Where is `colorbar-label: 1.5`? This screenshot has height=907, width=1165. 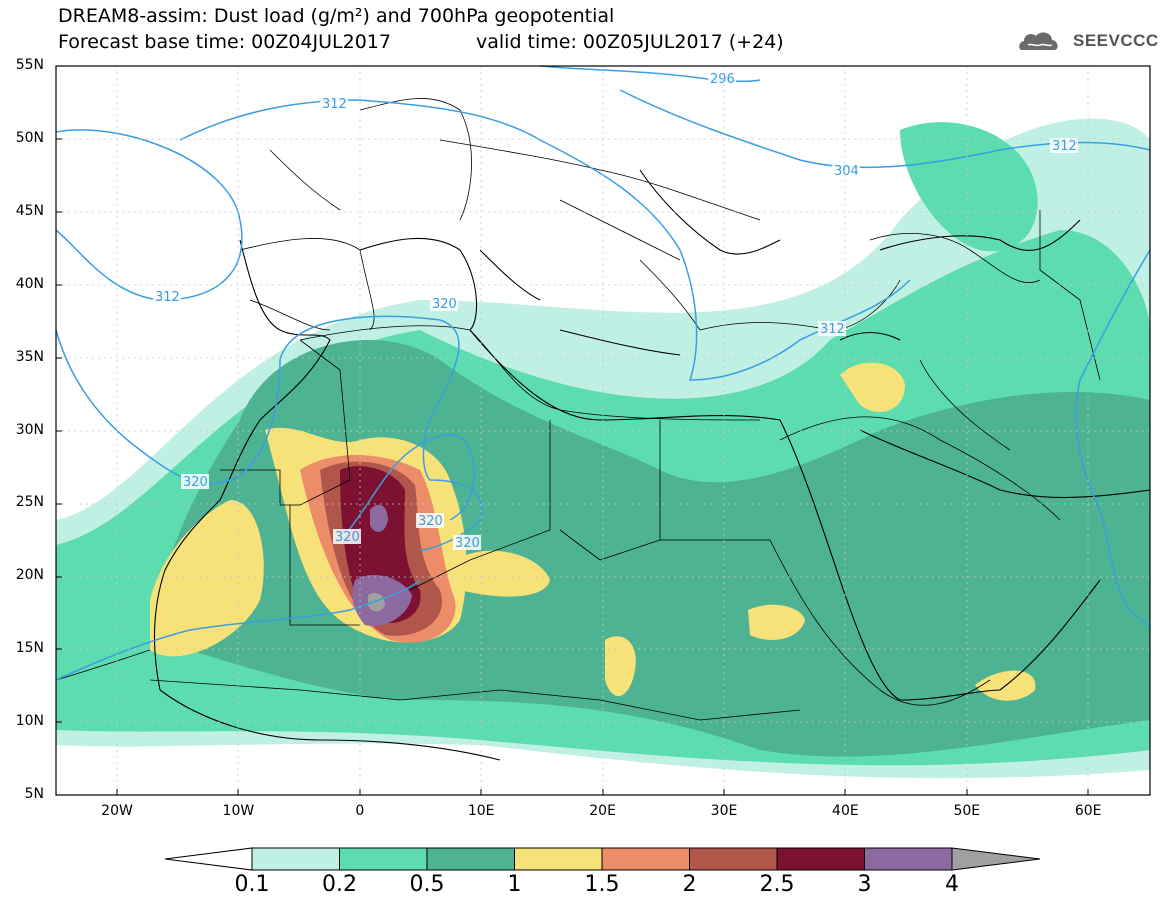 colorbar-label: 1.5 is located at coordinates (602, 884).